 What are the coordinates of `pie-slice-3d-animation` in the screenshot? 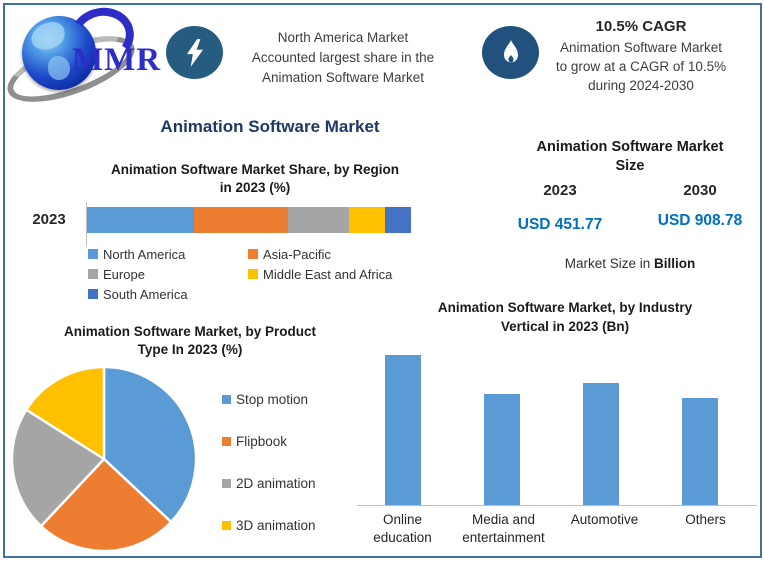 It's located at (65, 413).